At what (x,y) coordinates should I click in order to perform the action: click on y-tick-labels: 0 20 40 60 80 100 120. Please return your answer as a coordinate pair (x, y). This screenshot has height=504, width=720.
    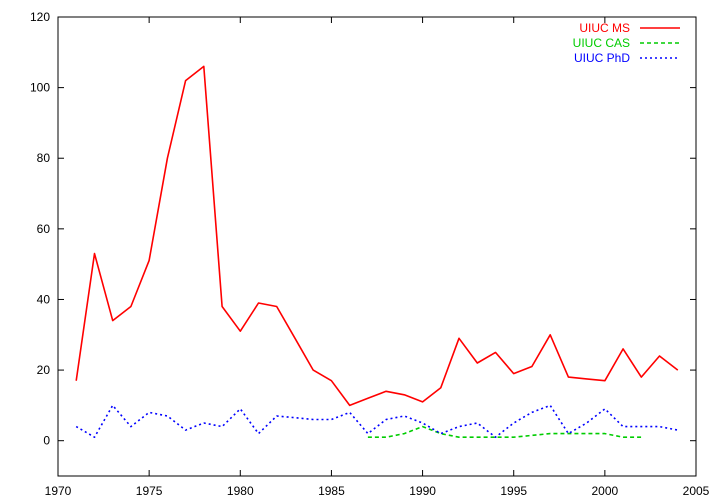
    Looking at the image, I should click on (40, 229).